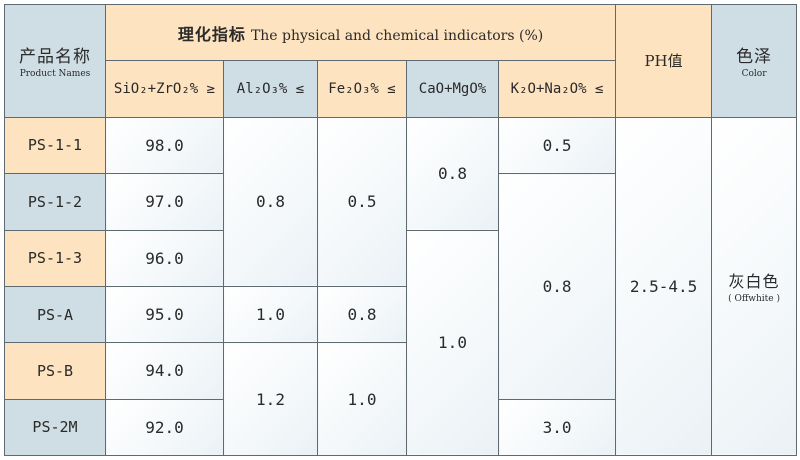  Describe the element at coordinates (55, 314) in the screenshot. I see `row-name: PS-A` at that location.